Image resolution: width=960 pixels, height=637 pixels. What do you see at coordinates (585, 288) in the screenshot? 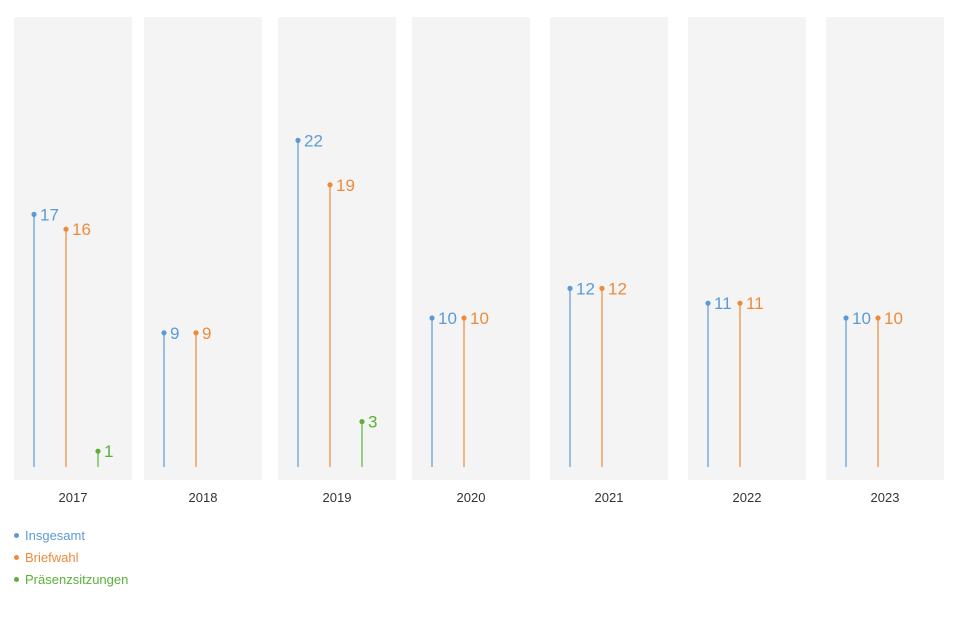
I see `value-label-insgesamt-2021: 12` at bounding box center [585, 288].